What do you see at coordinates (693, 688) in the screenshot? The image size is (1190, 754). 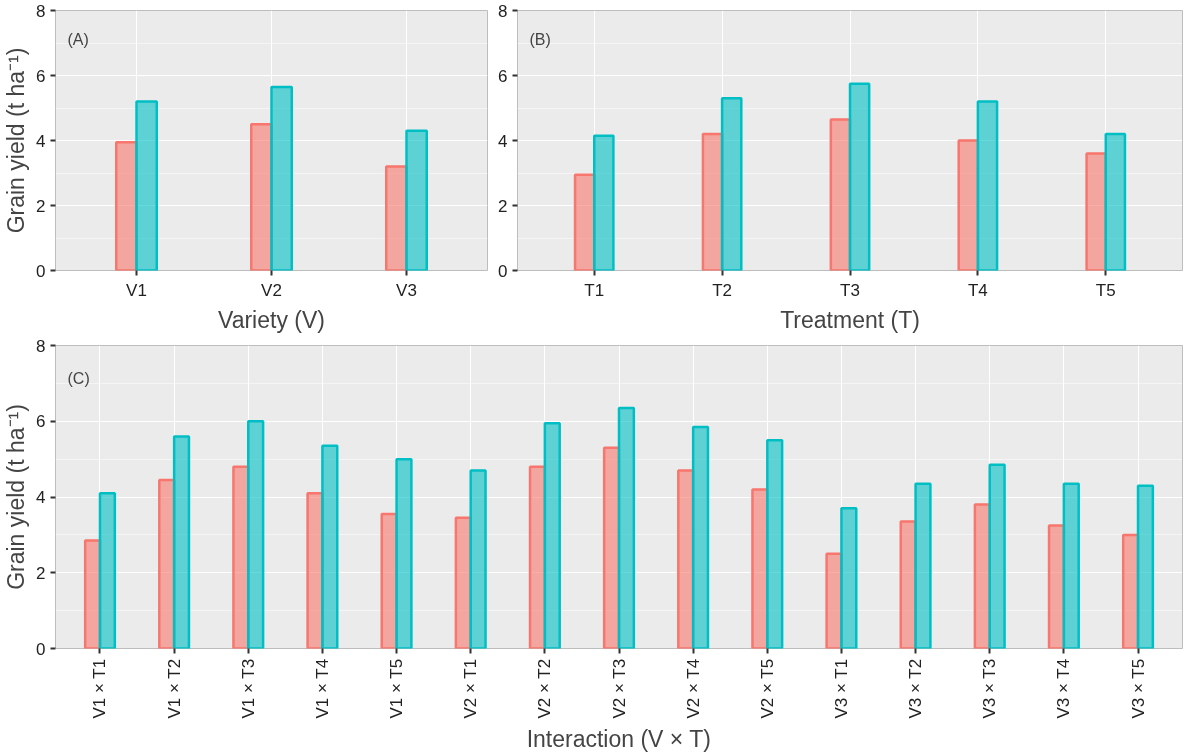 I see `x-tick-label: V2 × T4` at bounding box center [693, 688].